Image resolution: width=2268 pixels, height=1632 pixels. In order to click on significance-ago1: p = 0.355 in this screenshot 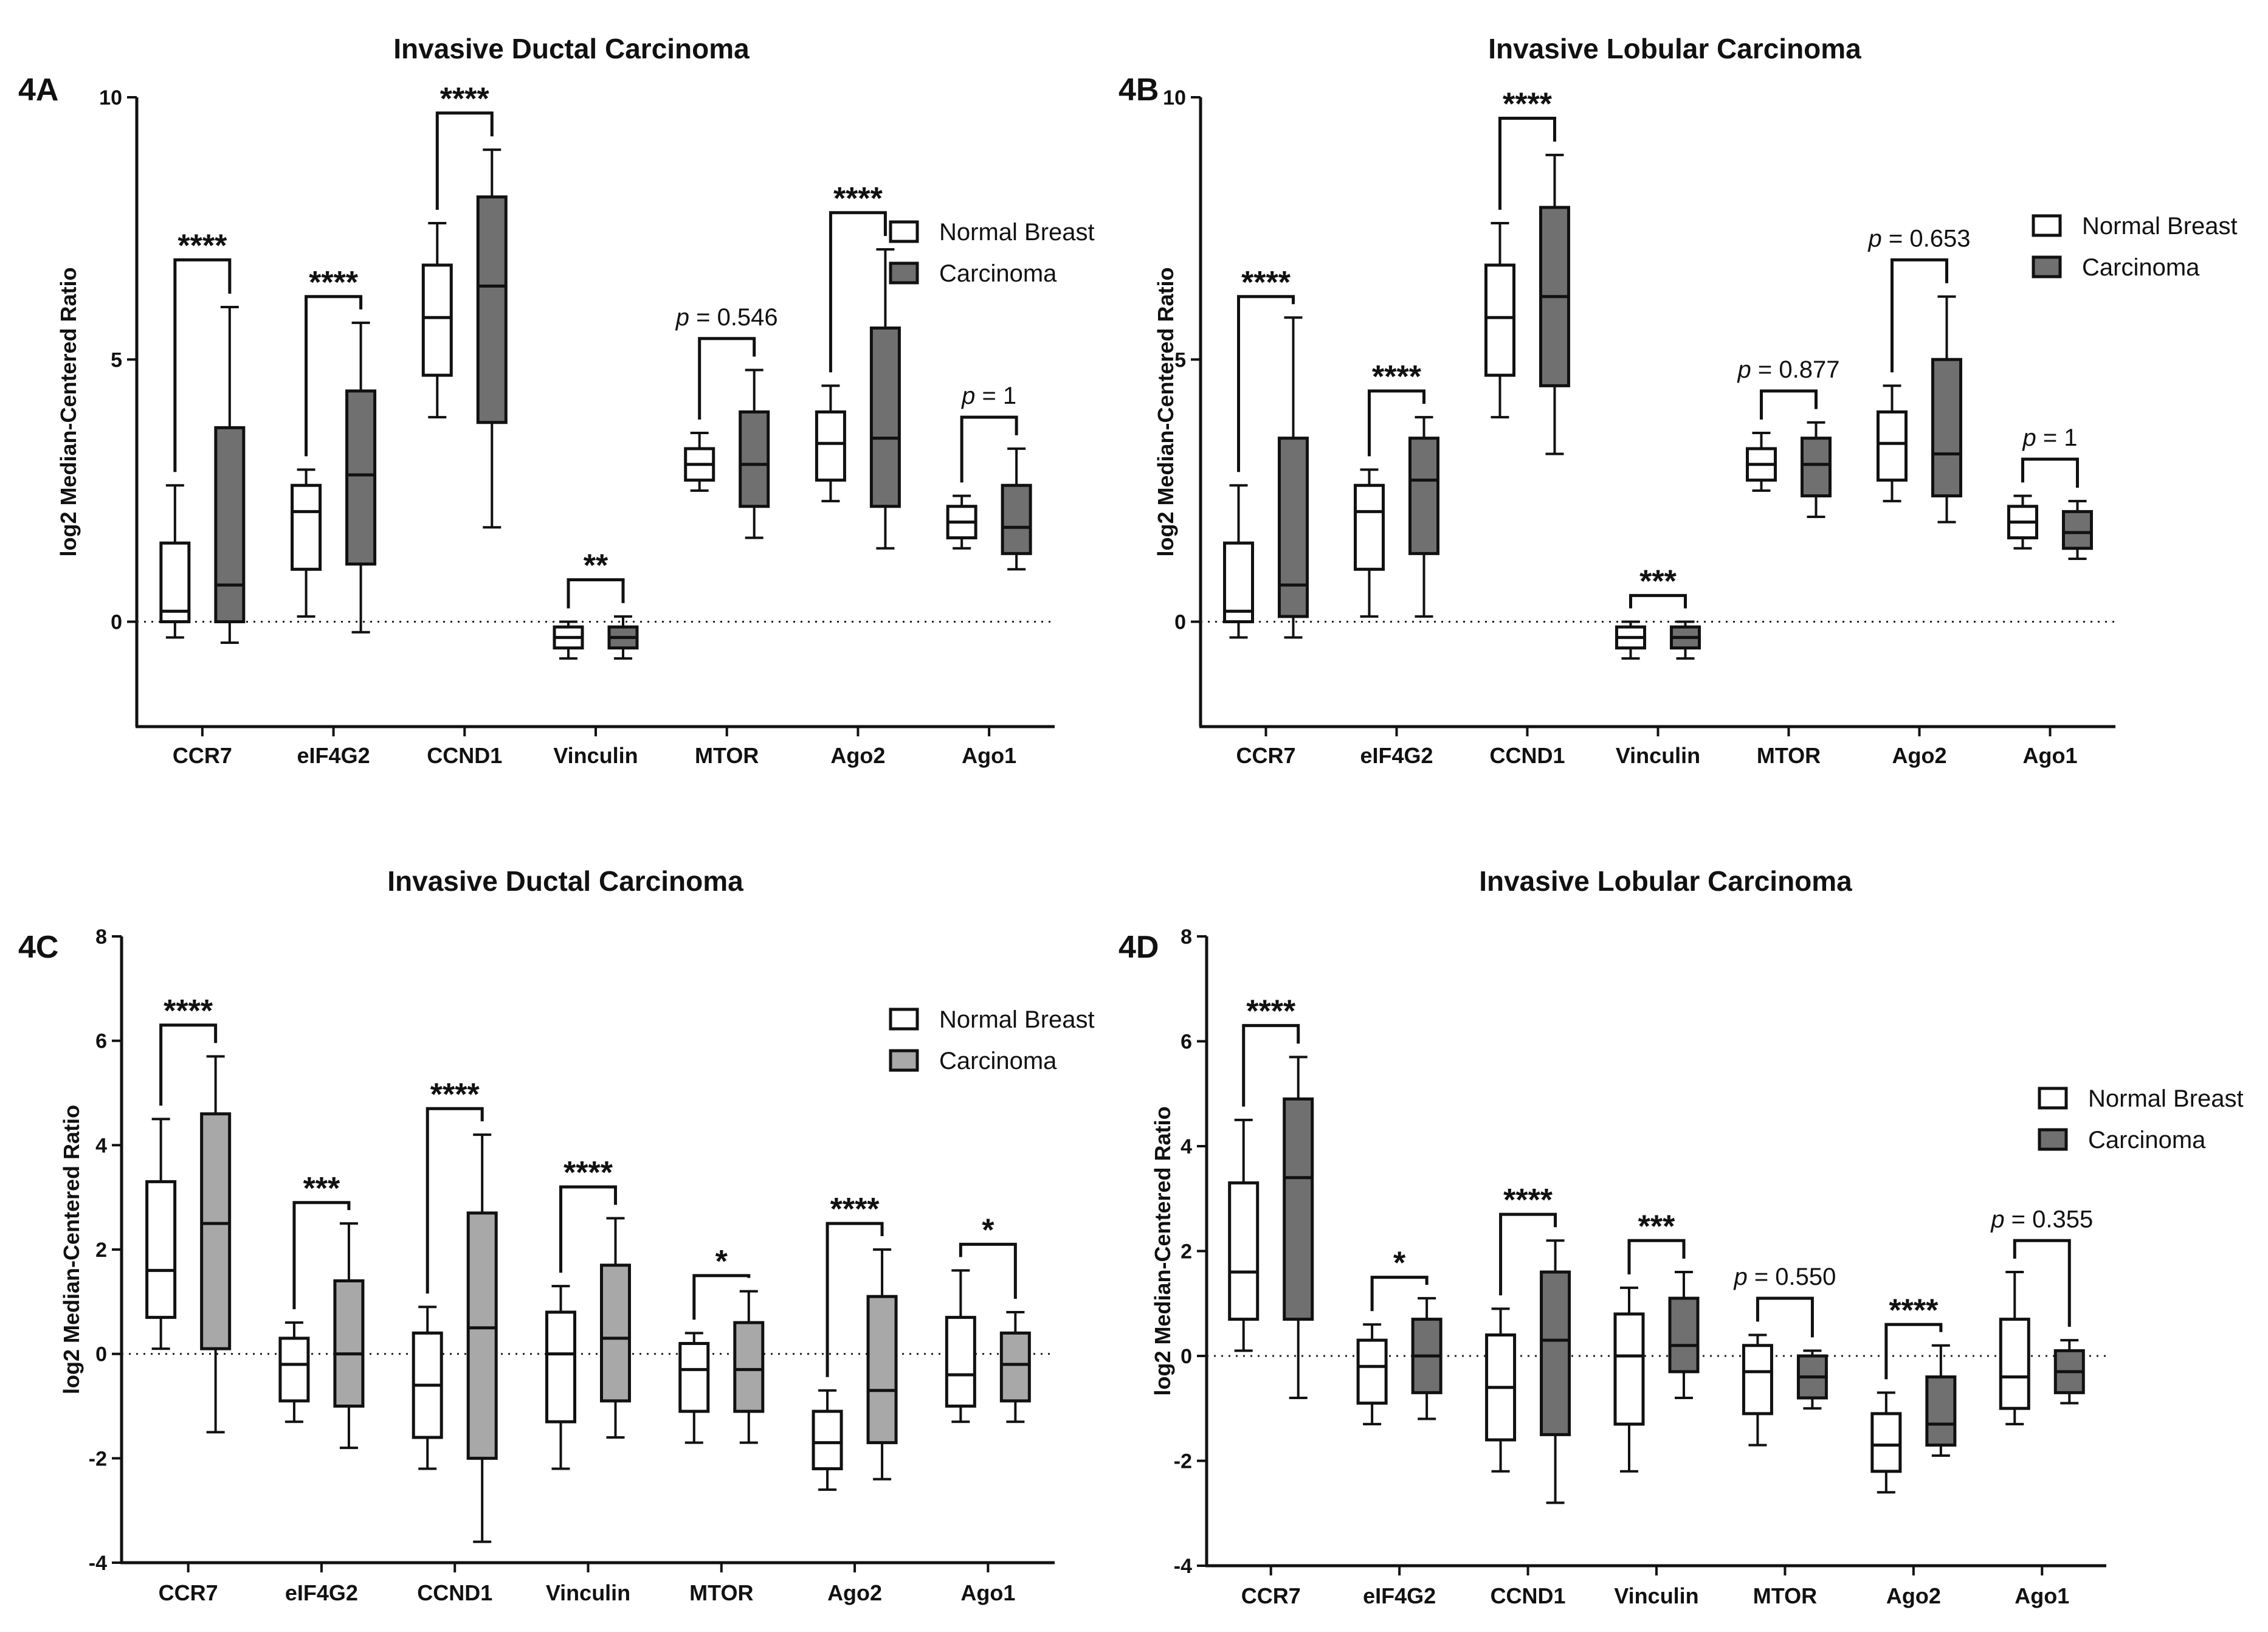, I will do `click(2041, 1266)`.